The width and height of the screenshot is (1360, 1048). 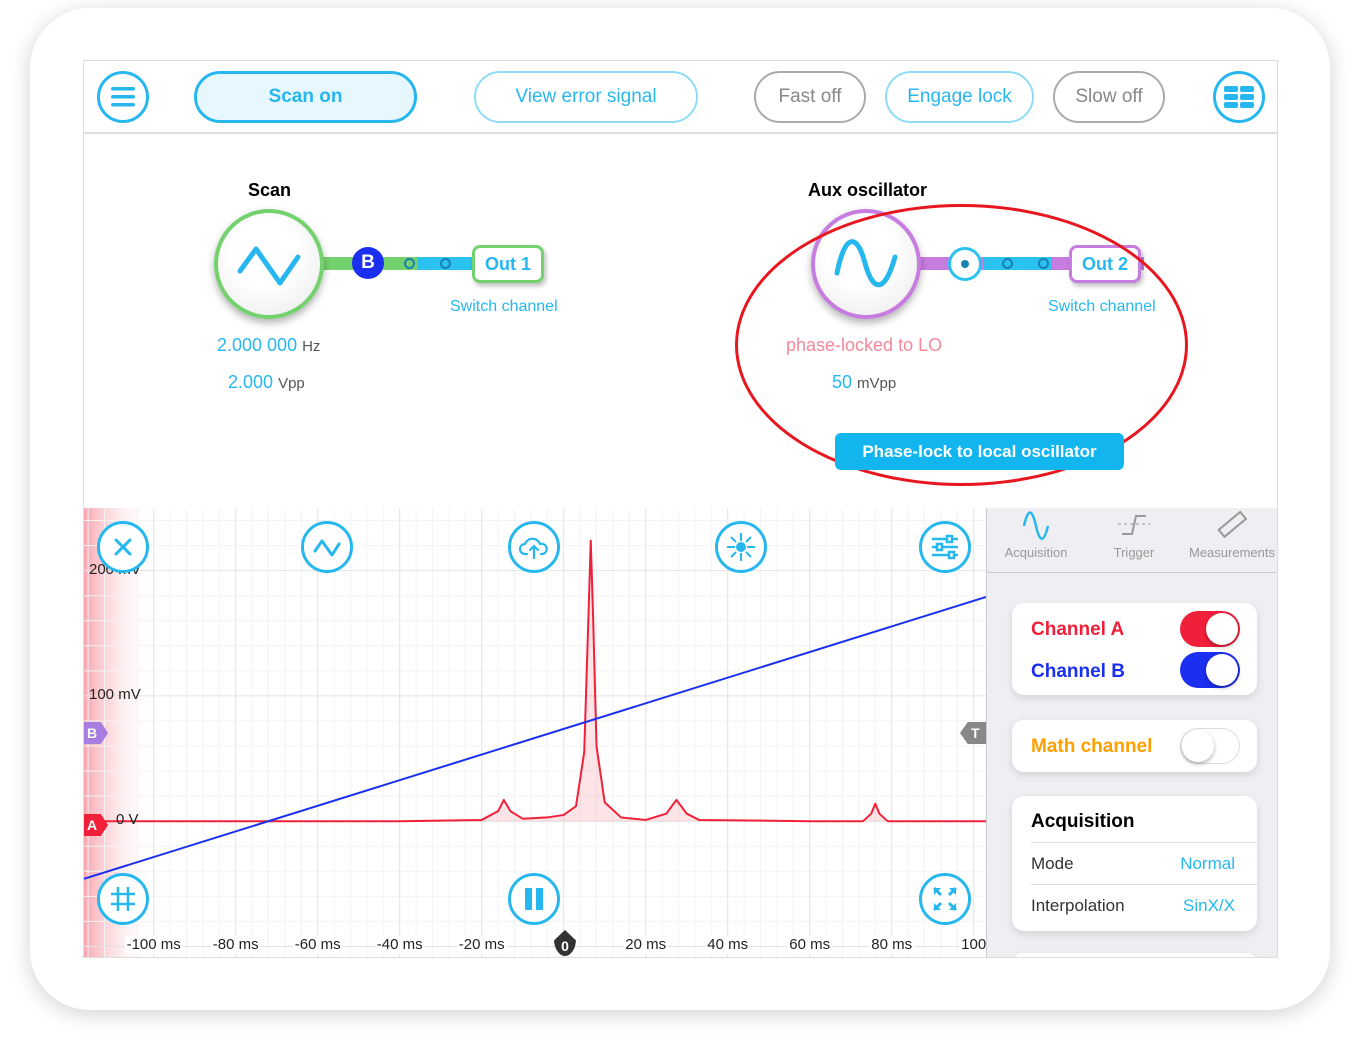 I want to click on tab-acquisition: Acquisition, so click(x=1036, y=540).